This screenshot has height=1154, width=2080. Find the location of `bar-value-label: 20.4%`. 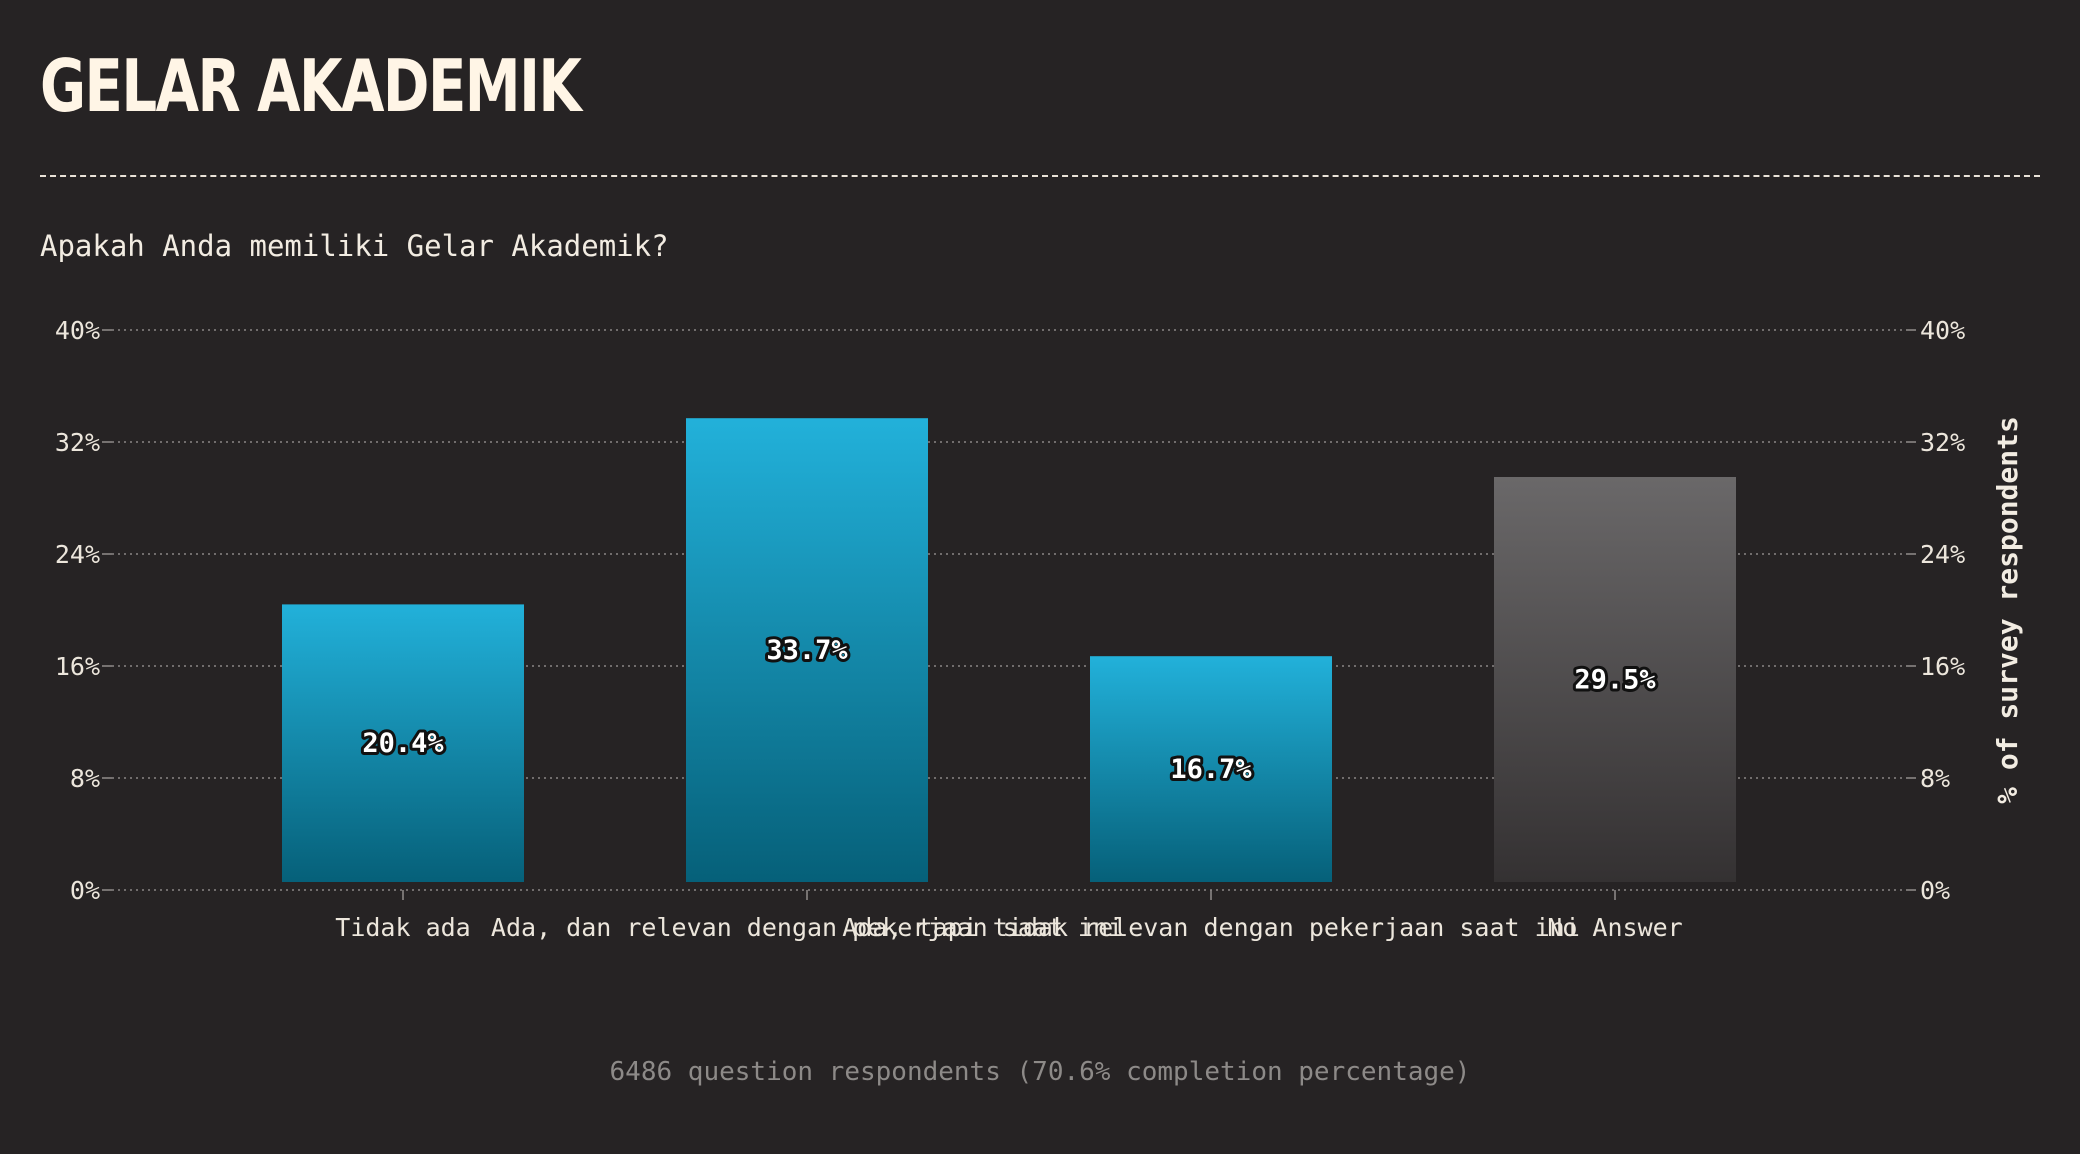

bar-value-label: 20.4% is located at coordinates (403, 743).